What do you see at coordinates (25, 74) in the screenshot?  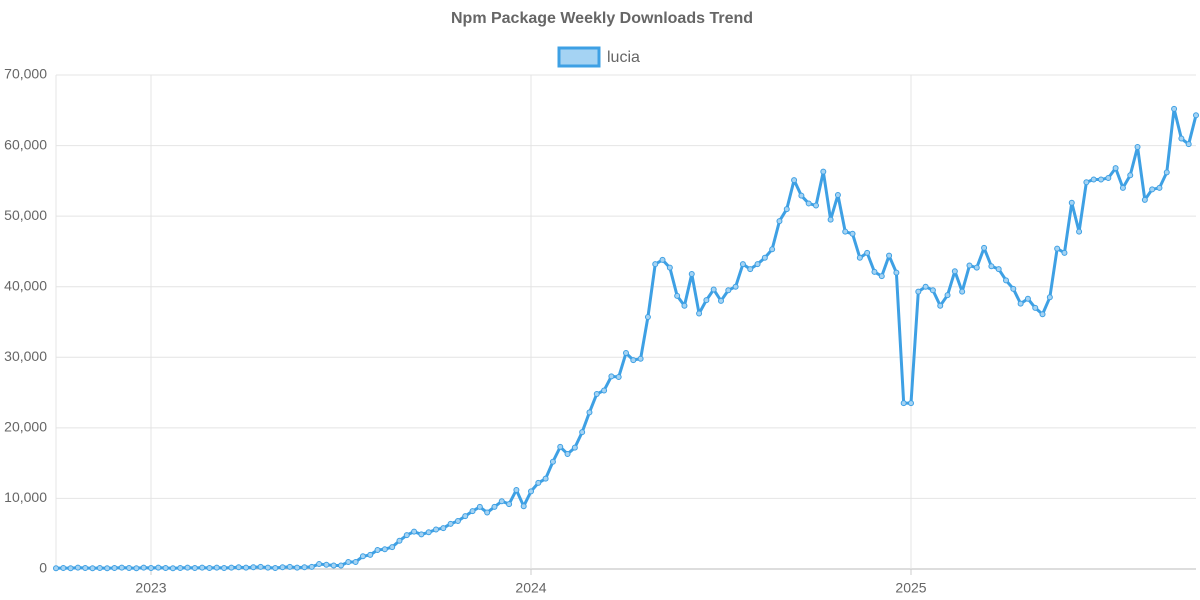 I see `y-tick-label: 70,000` at bounding box center [25, 74].